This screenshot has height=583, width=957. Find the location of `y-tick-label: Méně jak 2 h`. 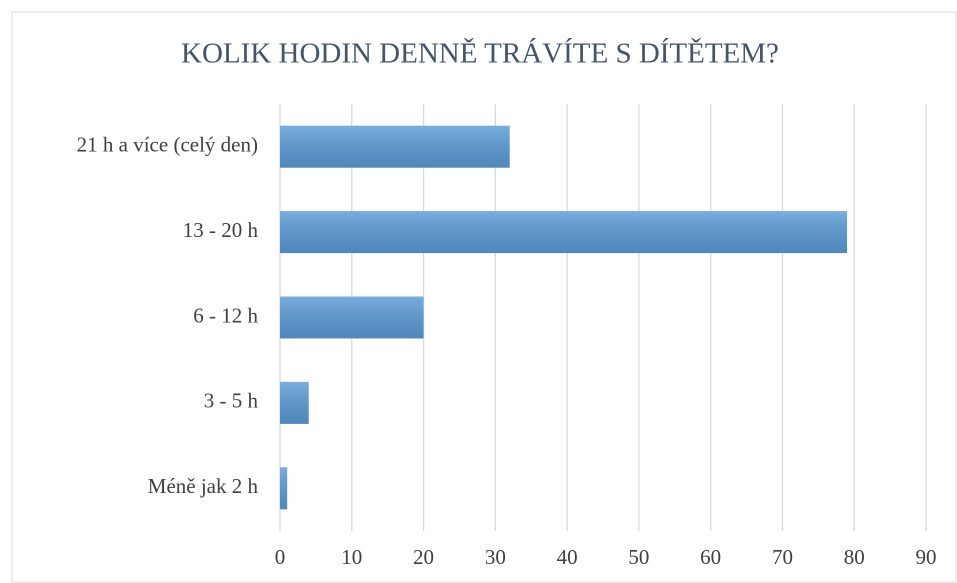

y-tick-label: Méně jak 2 h is located at coordinates (203, 486).